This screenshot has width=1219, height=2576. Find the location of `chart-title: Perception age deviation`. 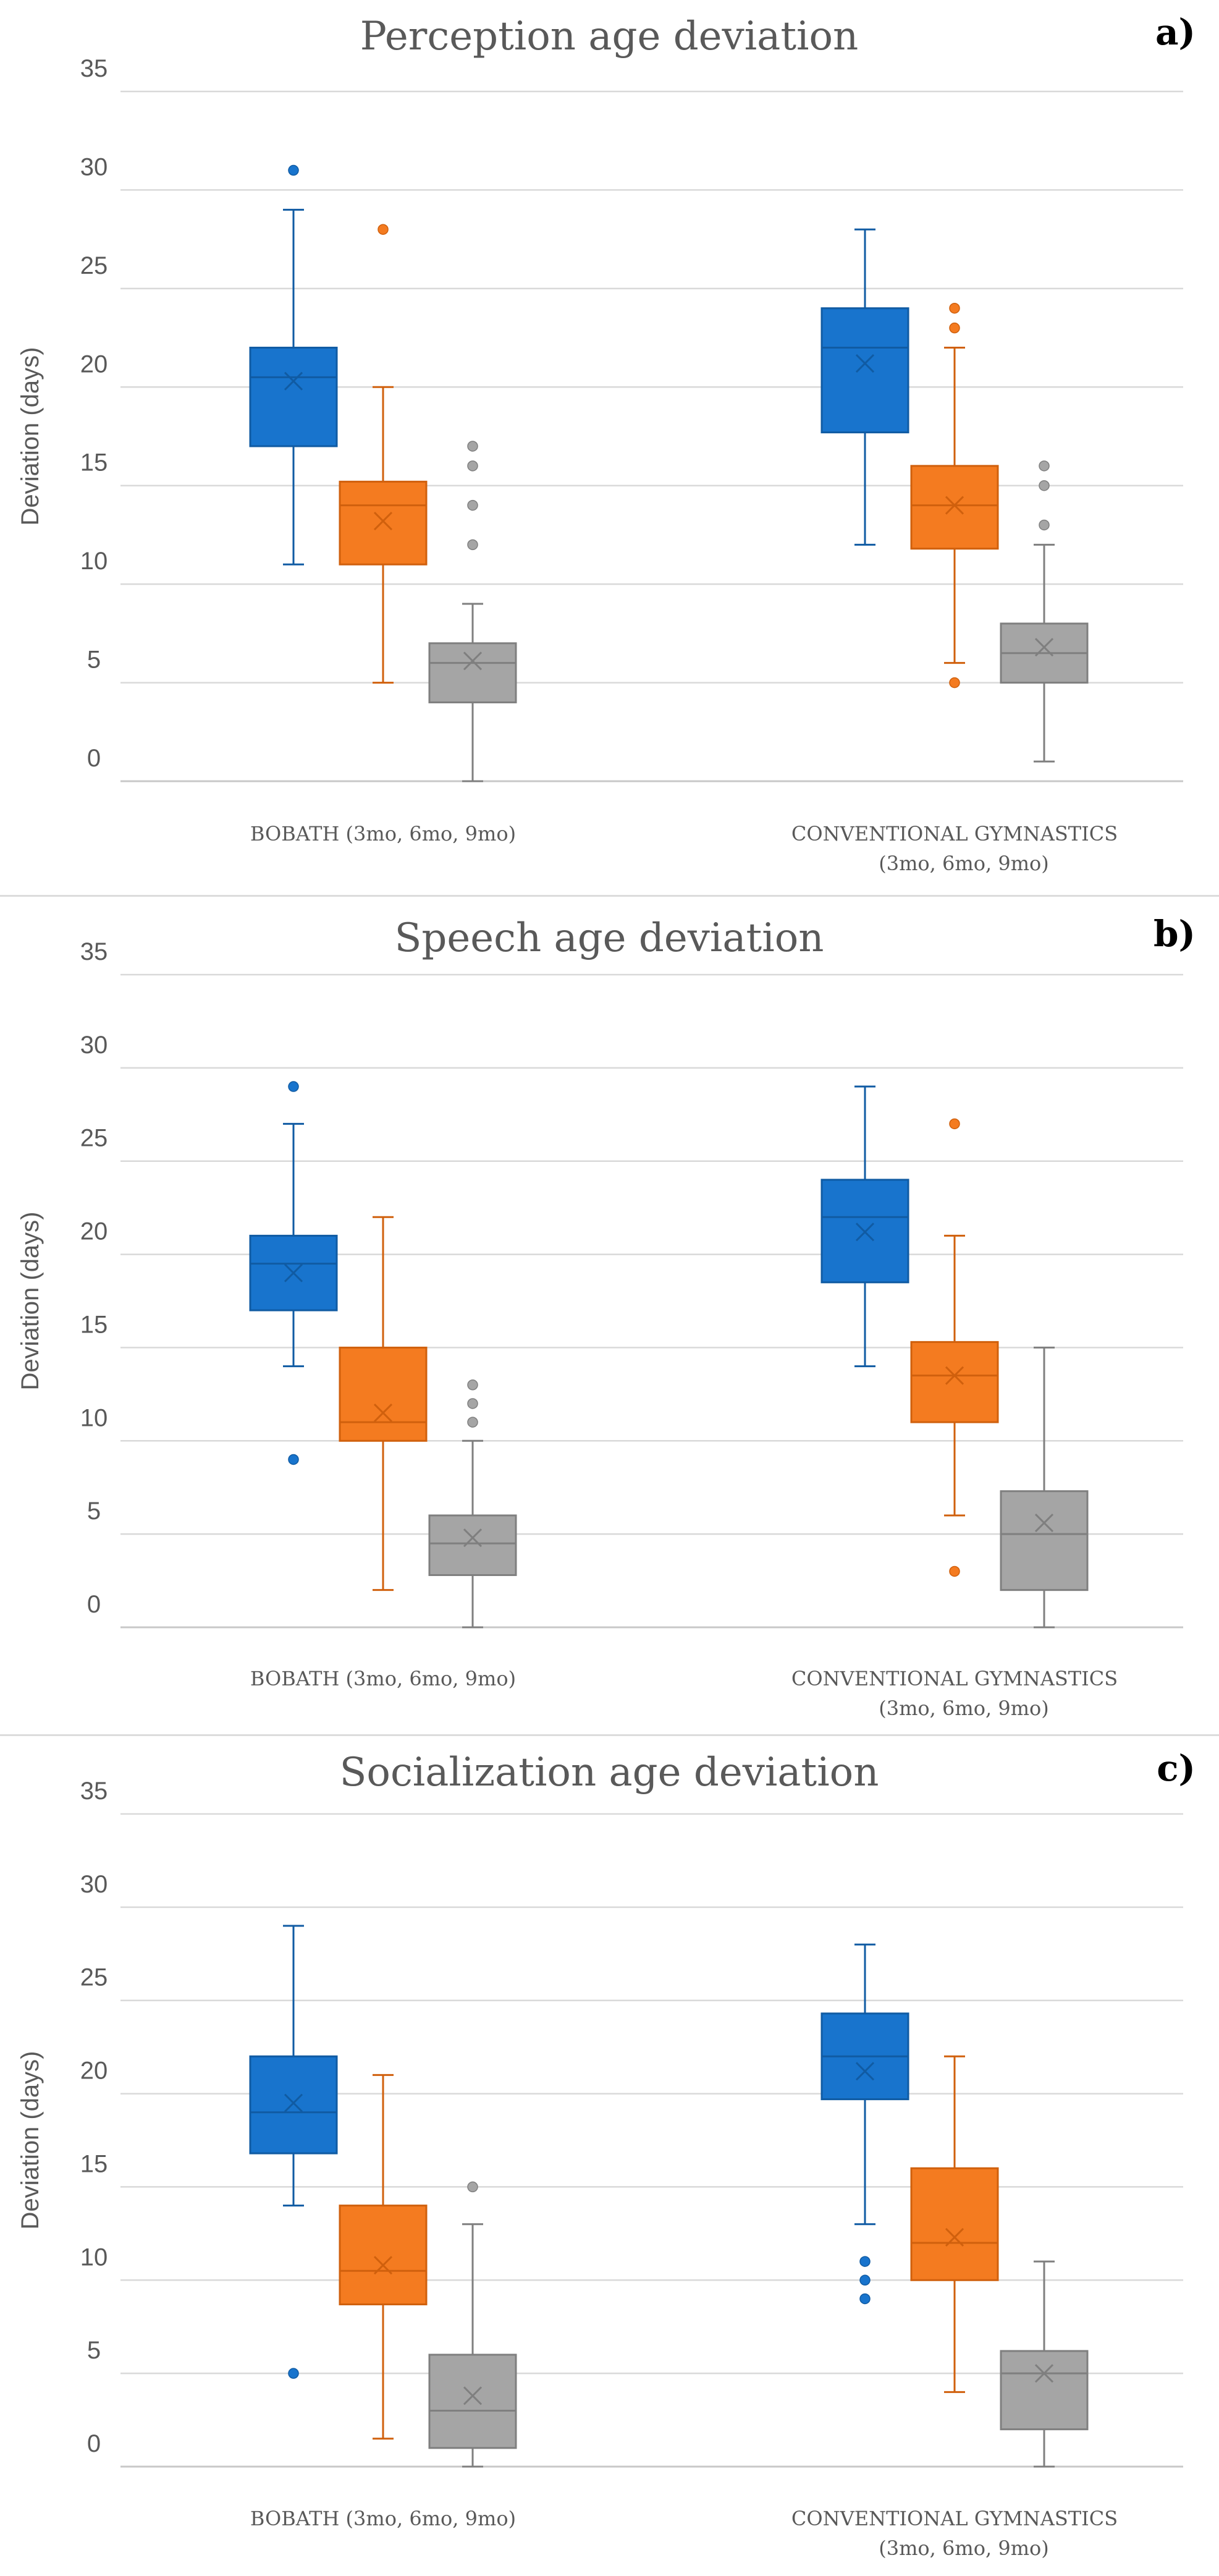

chart-title: Perception age deviation is located at coordinates (609, 36).